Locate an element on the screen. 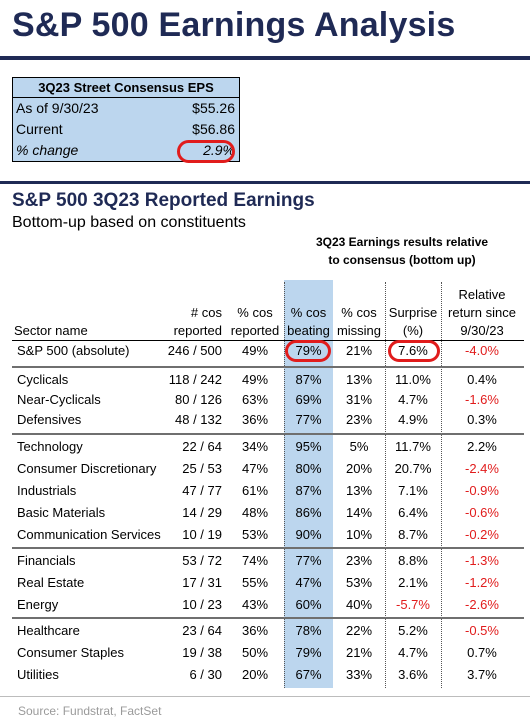 This screenshot has width=530, height=723. beating-circle is located at coordinates (308, 351).